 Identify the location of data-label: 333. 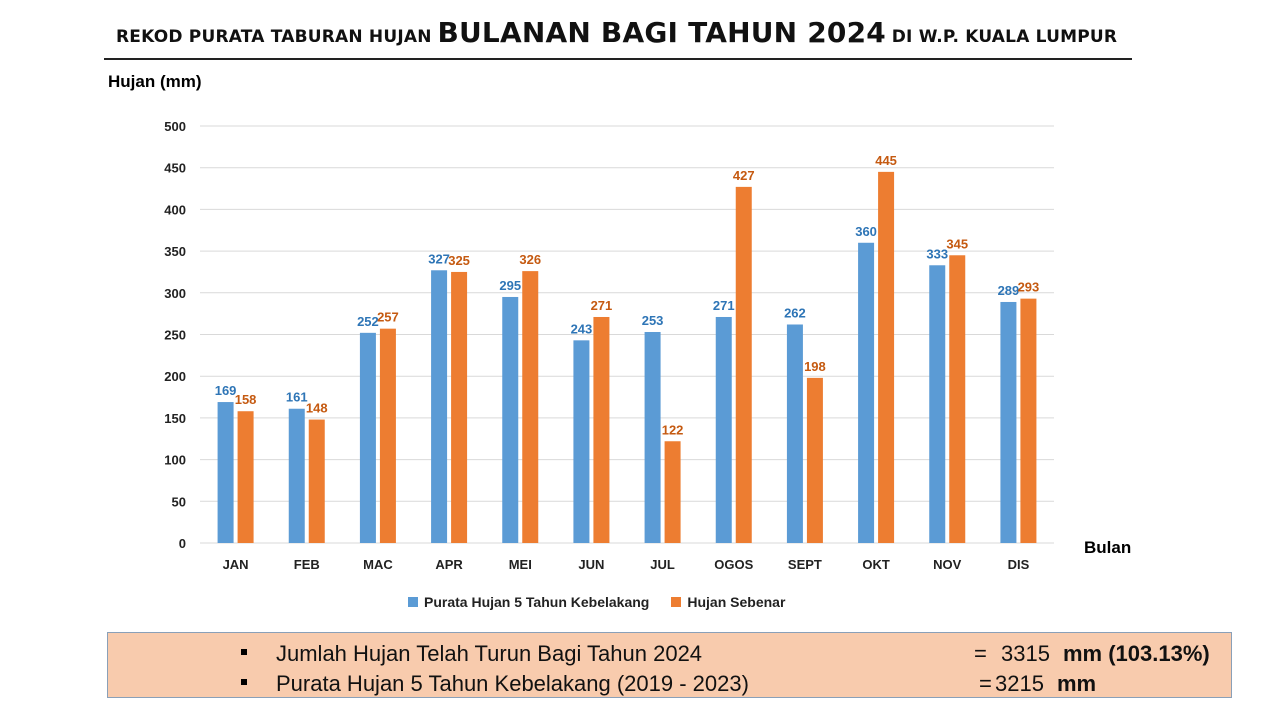
(937, 253).